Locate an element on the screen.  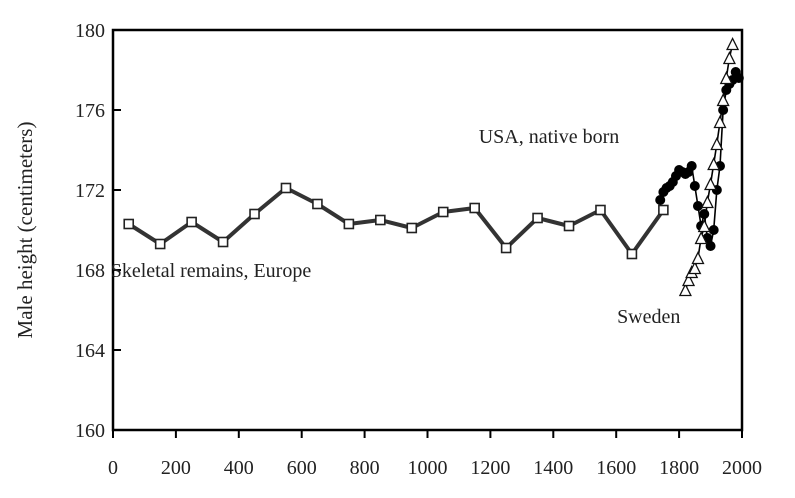
x-tick-label: 0 is located at coordinates (113, 468).